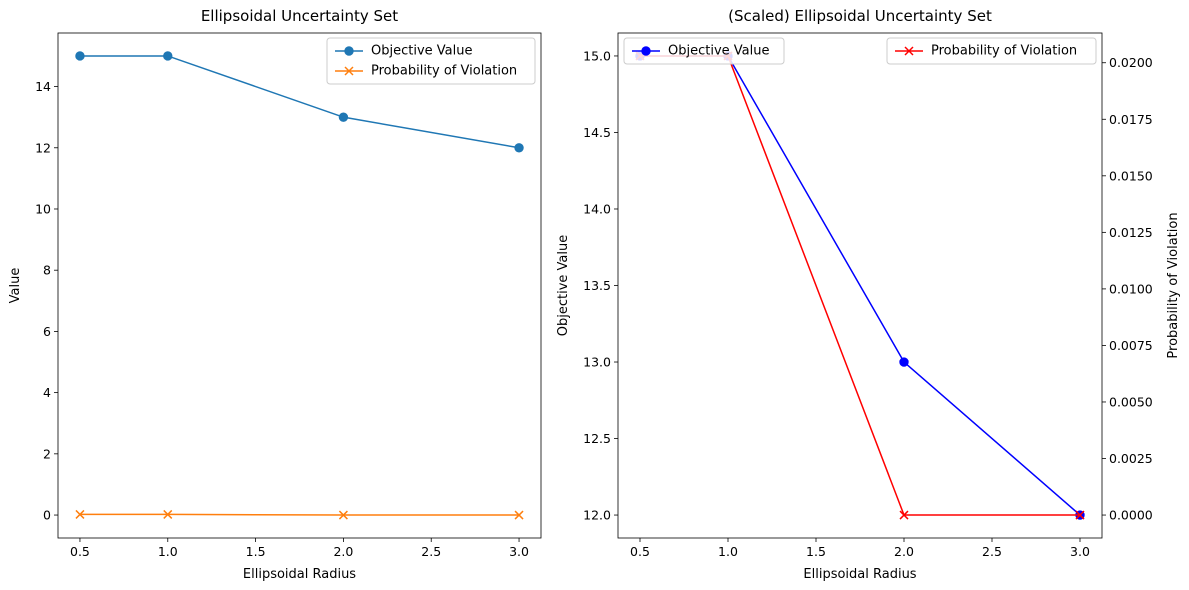 The height and width of the screenshot is (590, 1189). What do you see at coordinates (1131, 175) in the screenshot?
I see `c2-y2tick-label-6: 0.0150` at bounding box center [1131, 175].